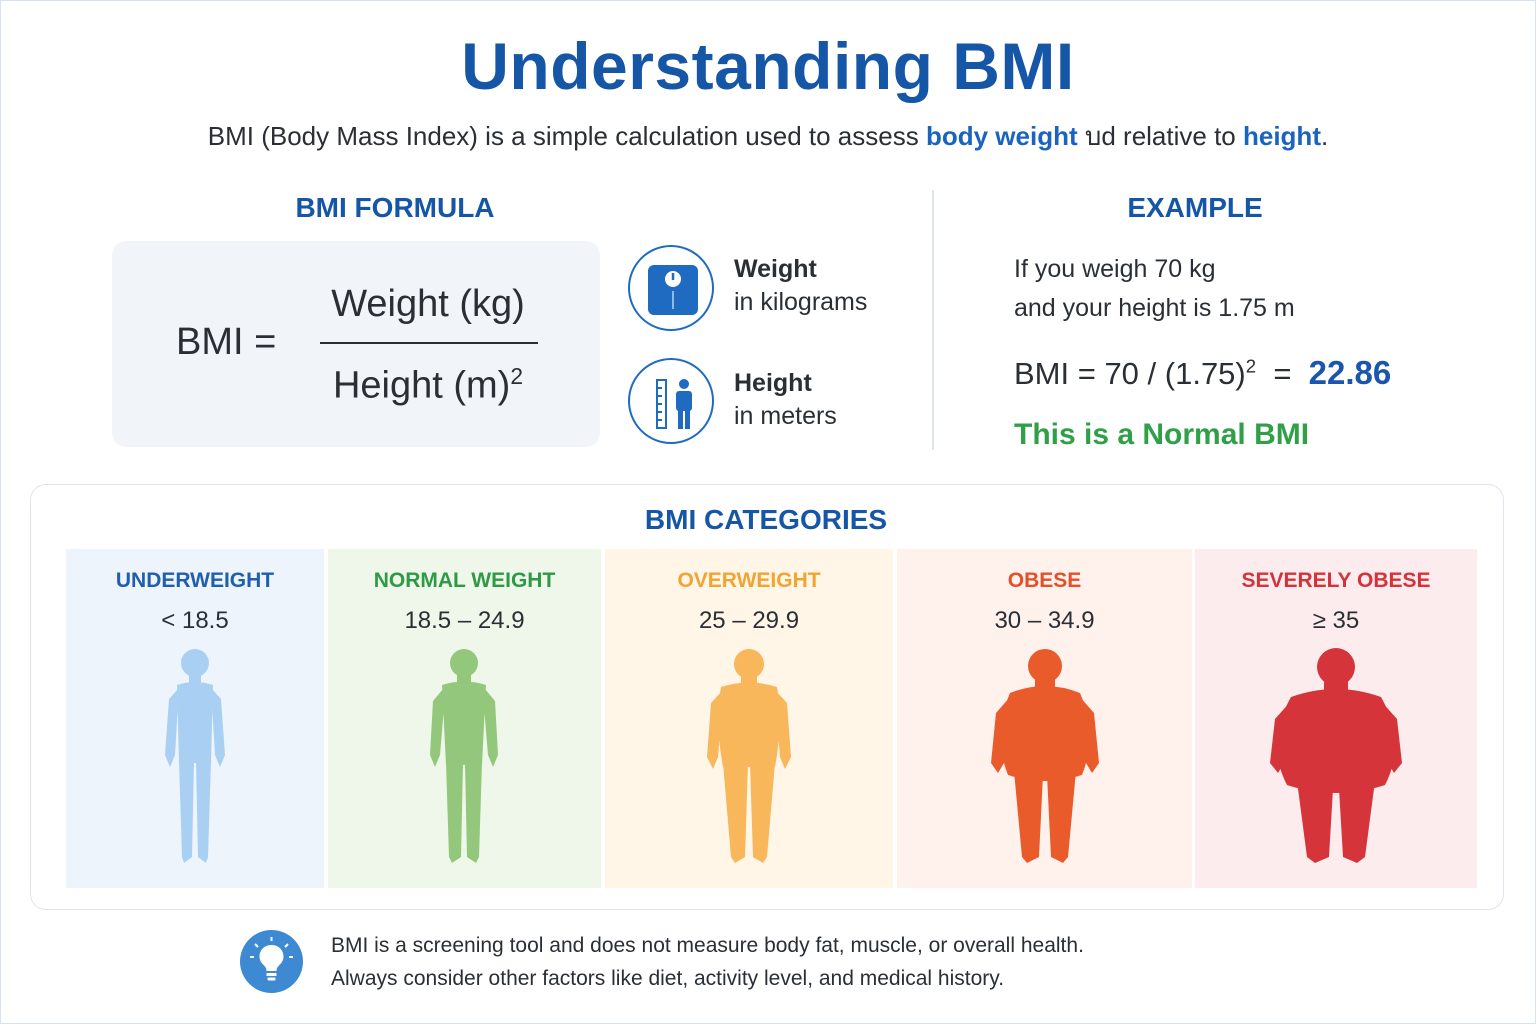  What do you see at coordinates (768, 66) in the screenshot?
I see `page-title: Understanding BMI` at bounding box center [768, 66].